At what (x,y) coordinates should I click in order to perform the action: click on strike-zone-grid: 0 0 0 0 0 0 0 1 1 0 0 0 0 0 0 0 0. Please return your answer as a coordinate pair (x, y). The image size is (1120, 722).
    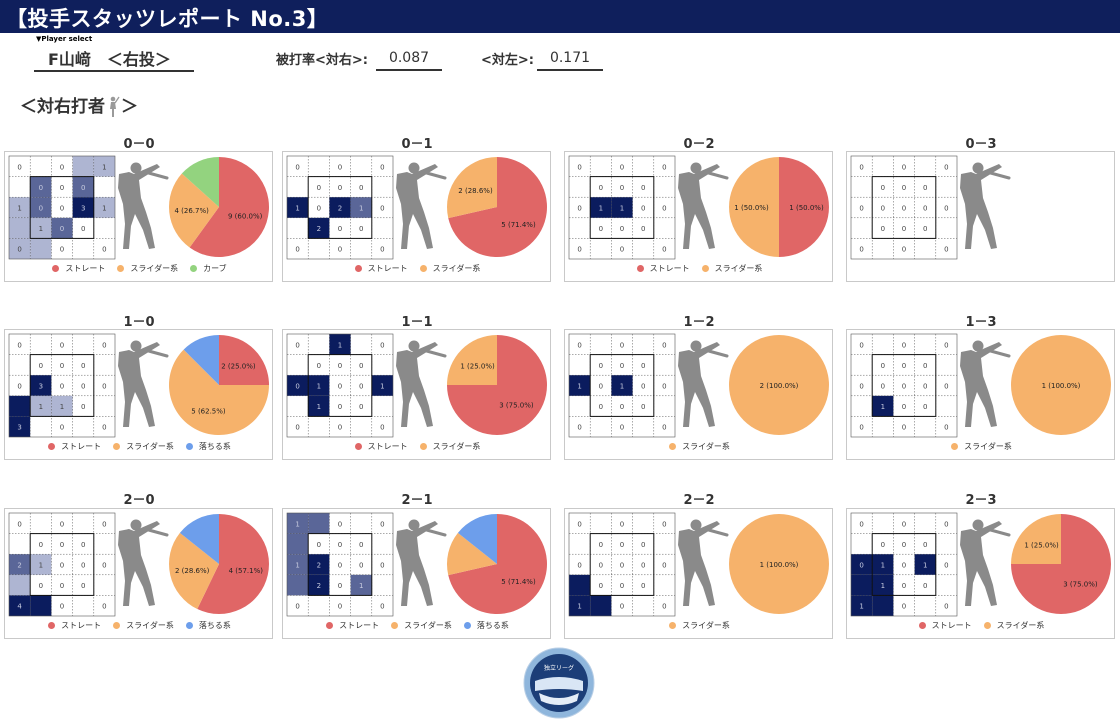
    Looking at the image, I should click on (622, 207).